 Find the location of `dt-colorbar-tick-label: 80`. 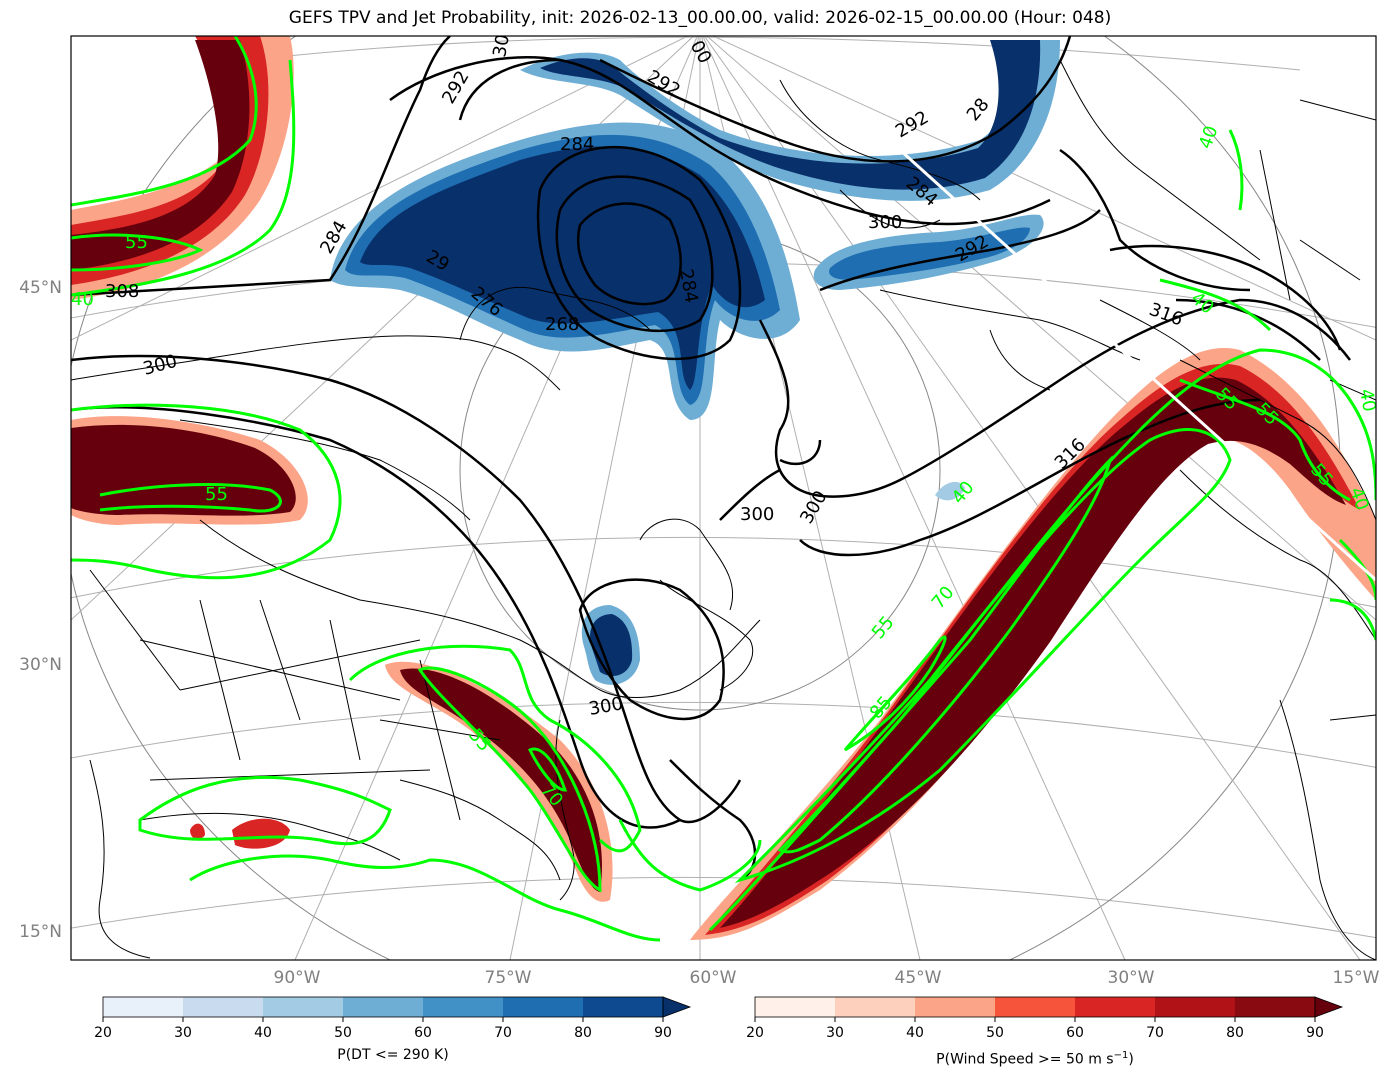

dt-colorbar-tick-label: 80 is located at coordinates (583, 1033).